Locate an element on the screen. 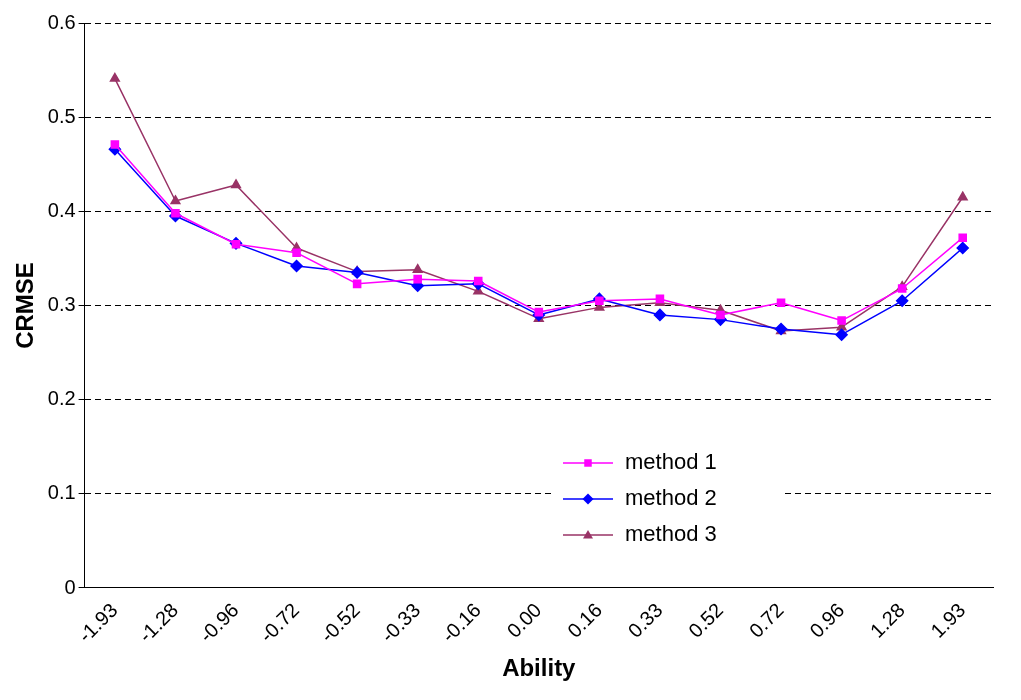 The height and width of the screenshot is (700, 1021). y-axis-title: CRMSE is located at coordinates (25, 305).